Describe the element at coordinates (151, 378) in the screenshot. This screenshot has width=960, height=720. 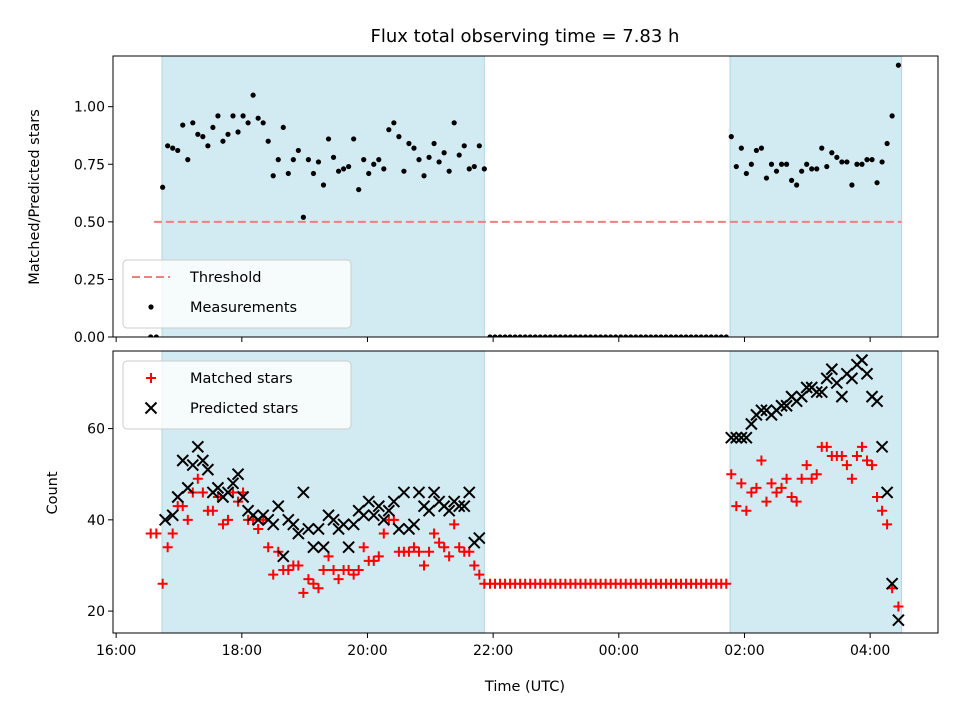
I see `legend-swatch-matched` at that location.